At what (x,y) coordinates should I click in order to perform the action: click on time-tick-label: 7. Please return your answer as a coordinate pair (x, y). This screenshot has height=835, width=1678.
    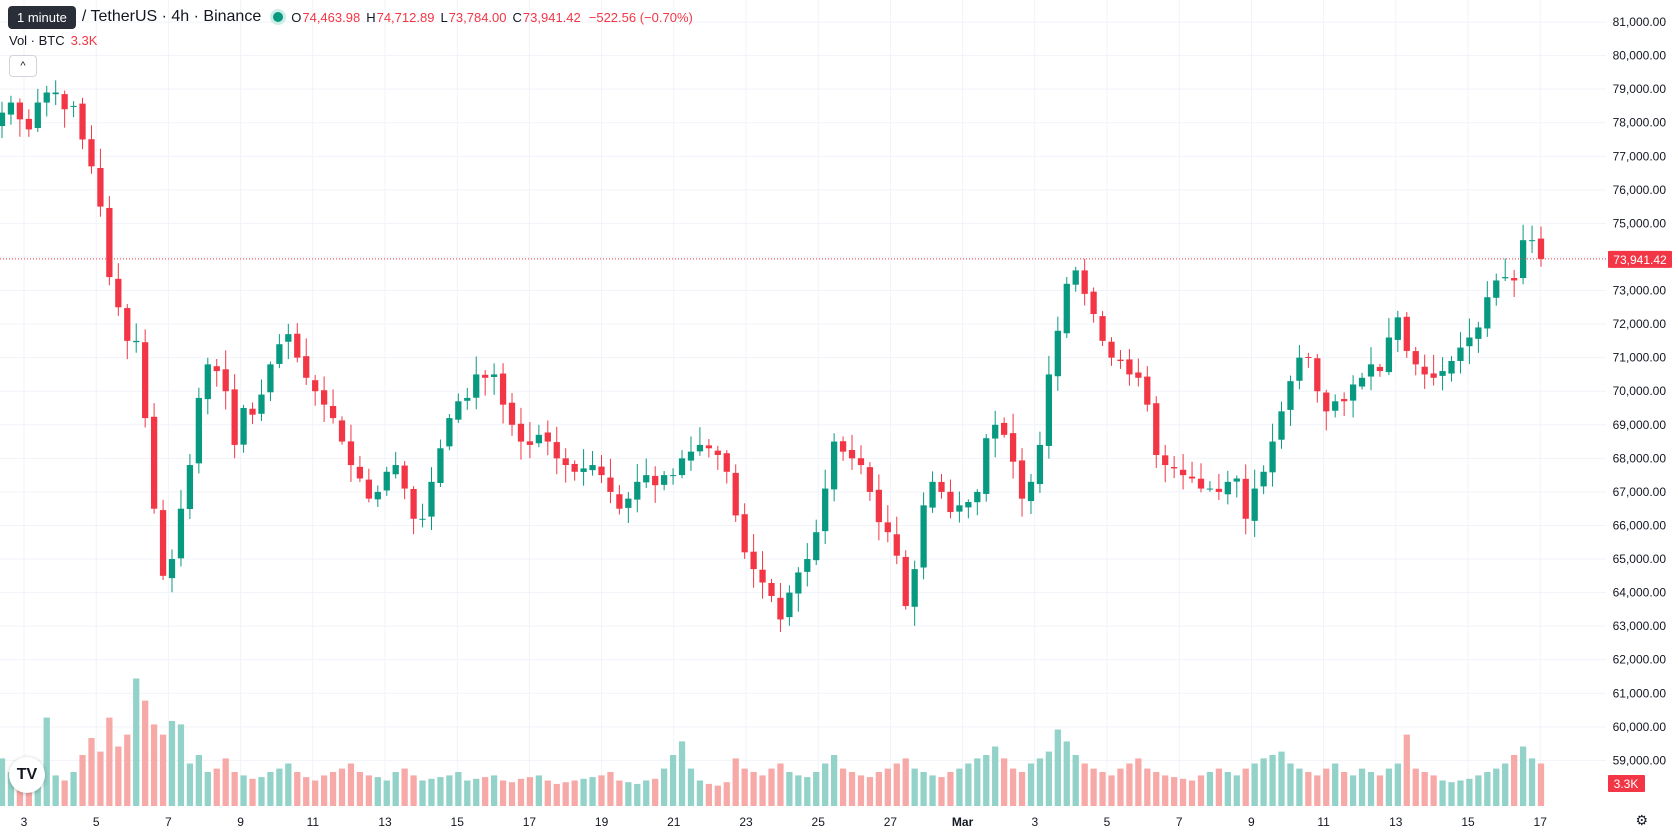
    Looking at the image, I should click on (1179, 822).